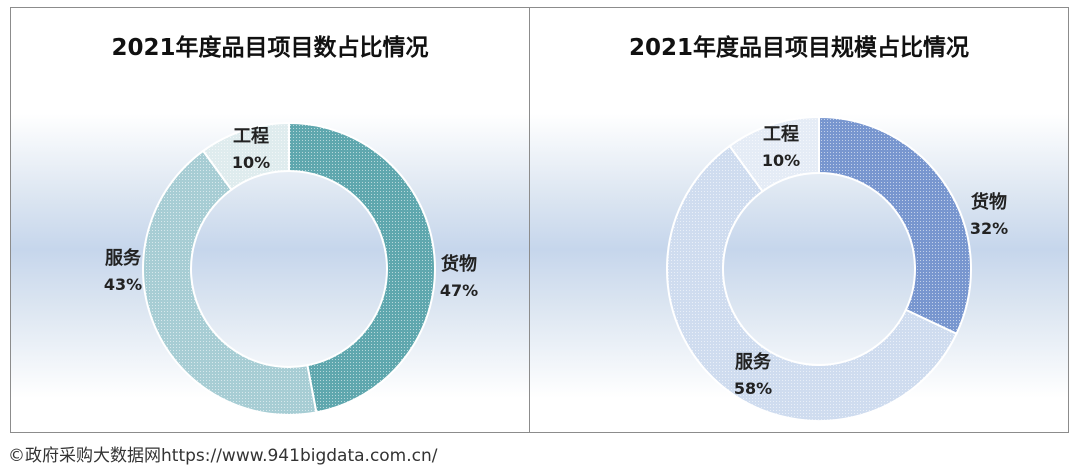  I want to click on slice-label-value: 58%, so click(753, 388).